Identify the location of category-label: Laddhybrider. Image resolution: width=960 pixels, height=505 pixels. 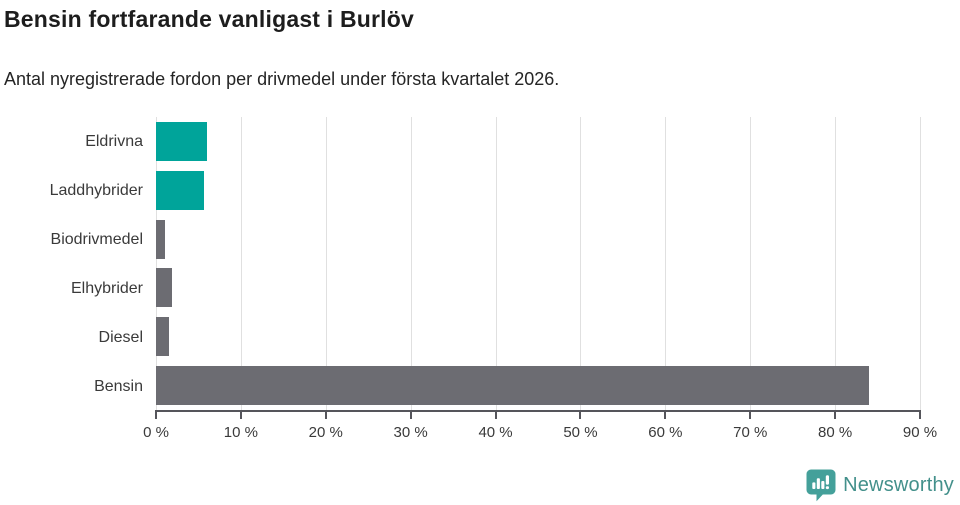
(96, 190).